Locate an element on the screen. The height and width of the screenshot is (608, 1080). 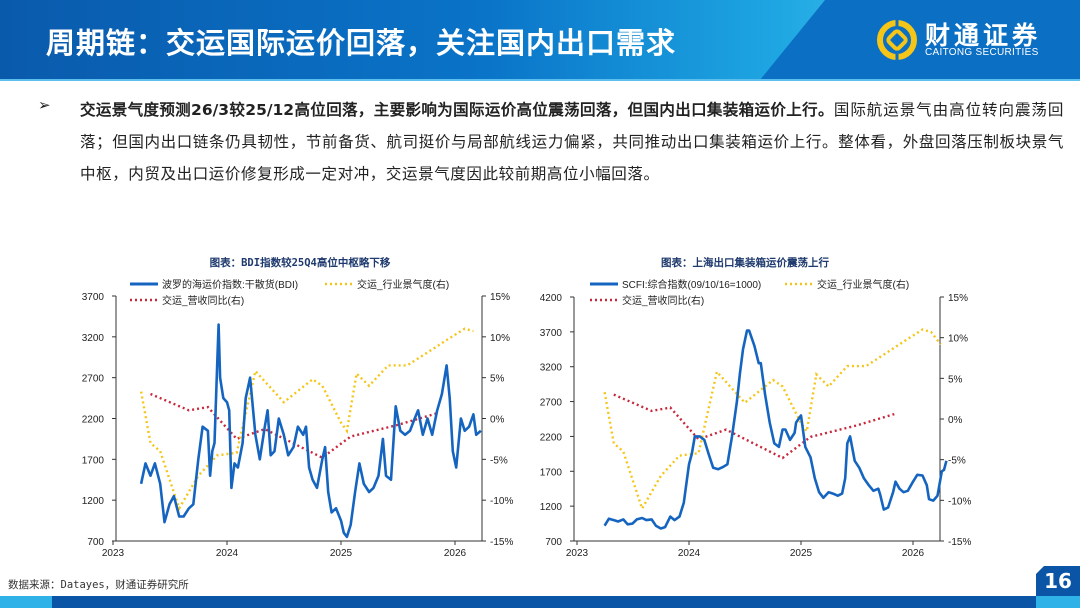
company-logo: 财通证券 CAITONG SECURITIES is located at coordinates (965, 41).